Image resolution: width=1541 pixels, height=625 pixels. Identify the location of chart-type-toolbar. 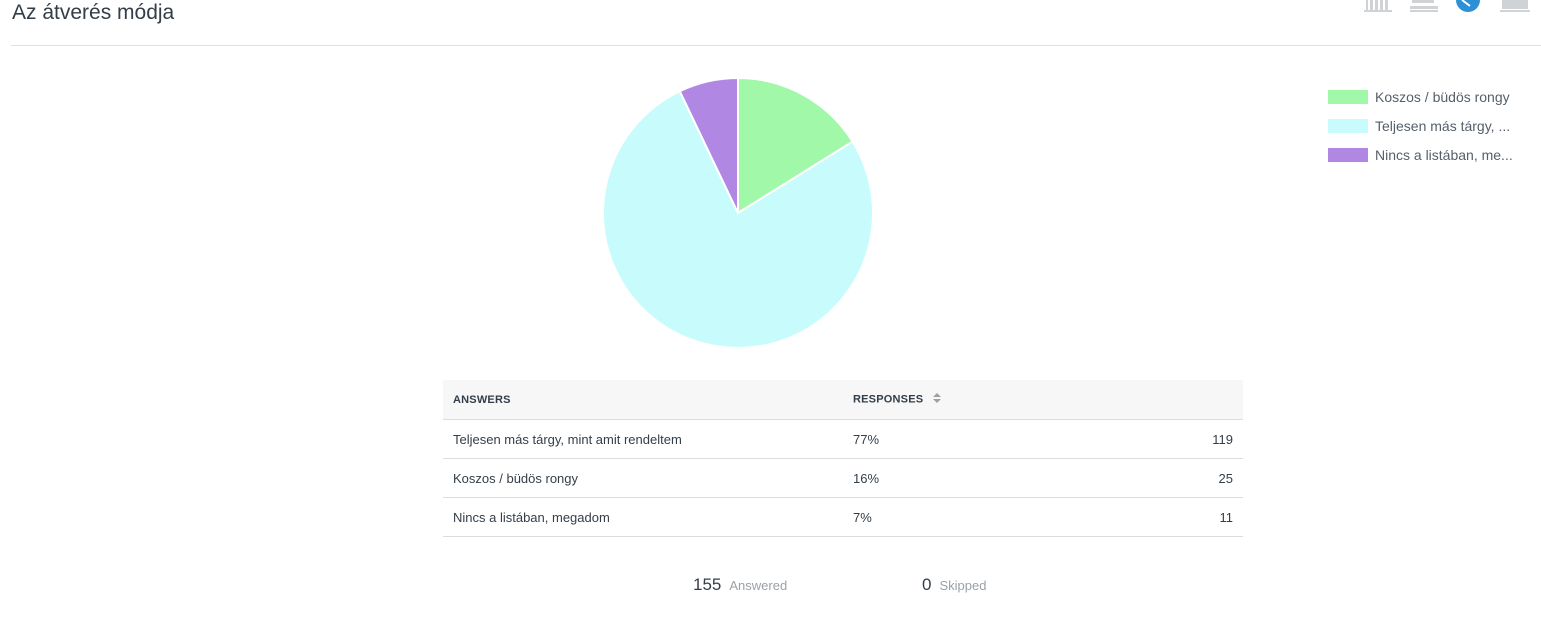
(1450, 6).